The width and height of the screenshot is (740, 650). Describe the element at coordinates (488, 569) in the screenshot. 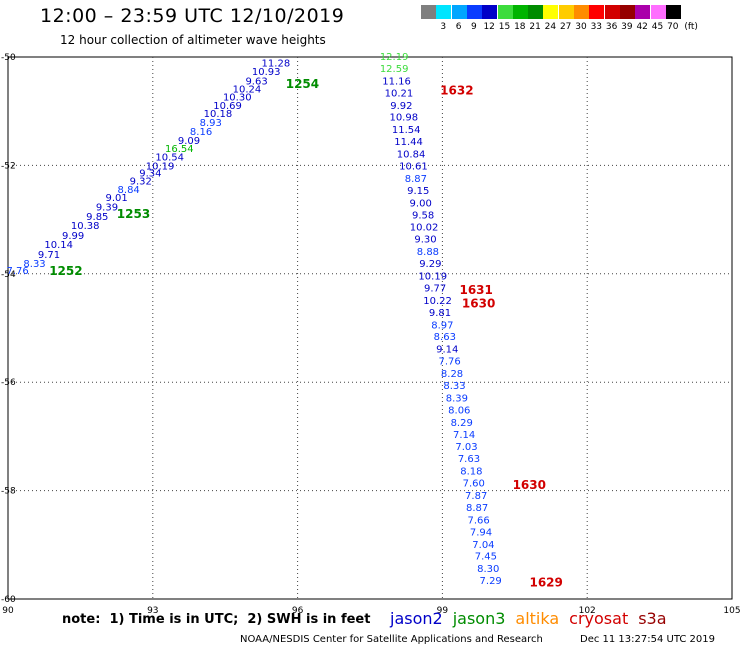

I see `swh-value-label: 8.30` at that location.